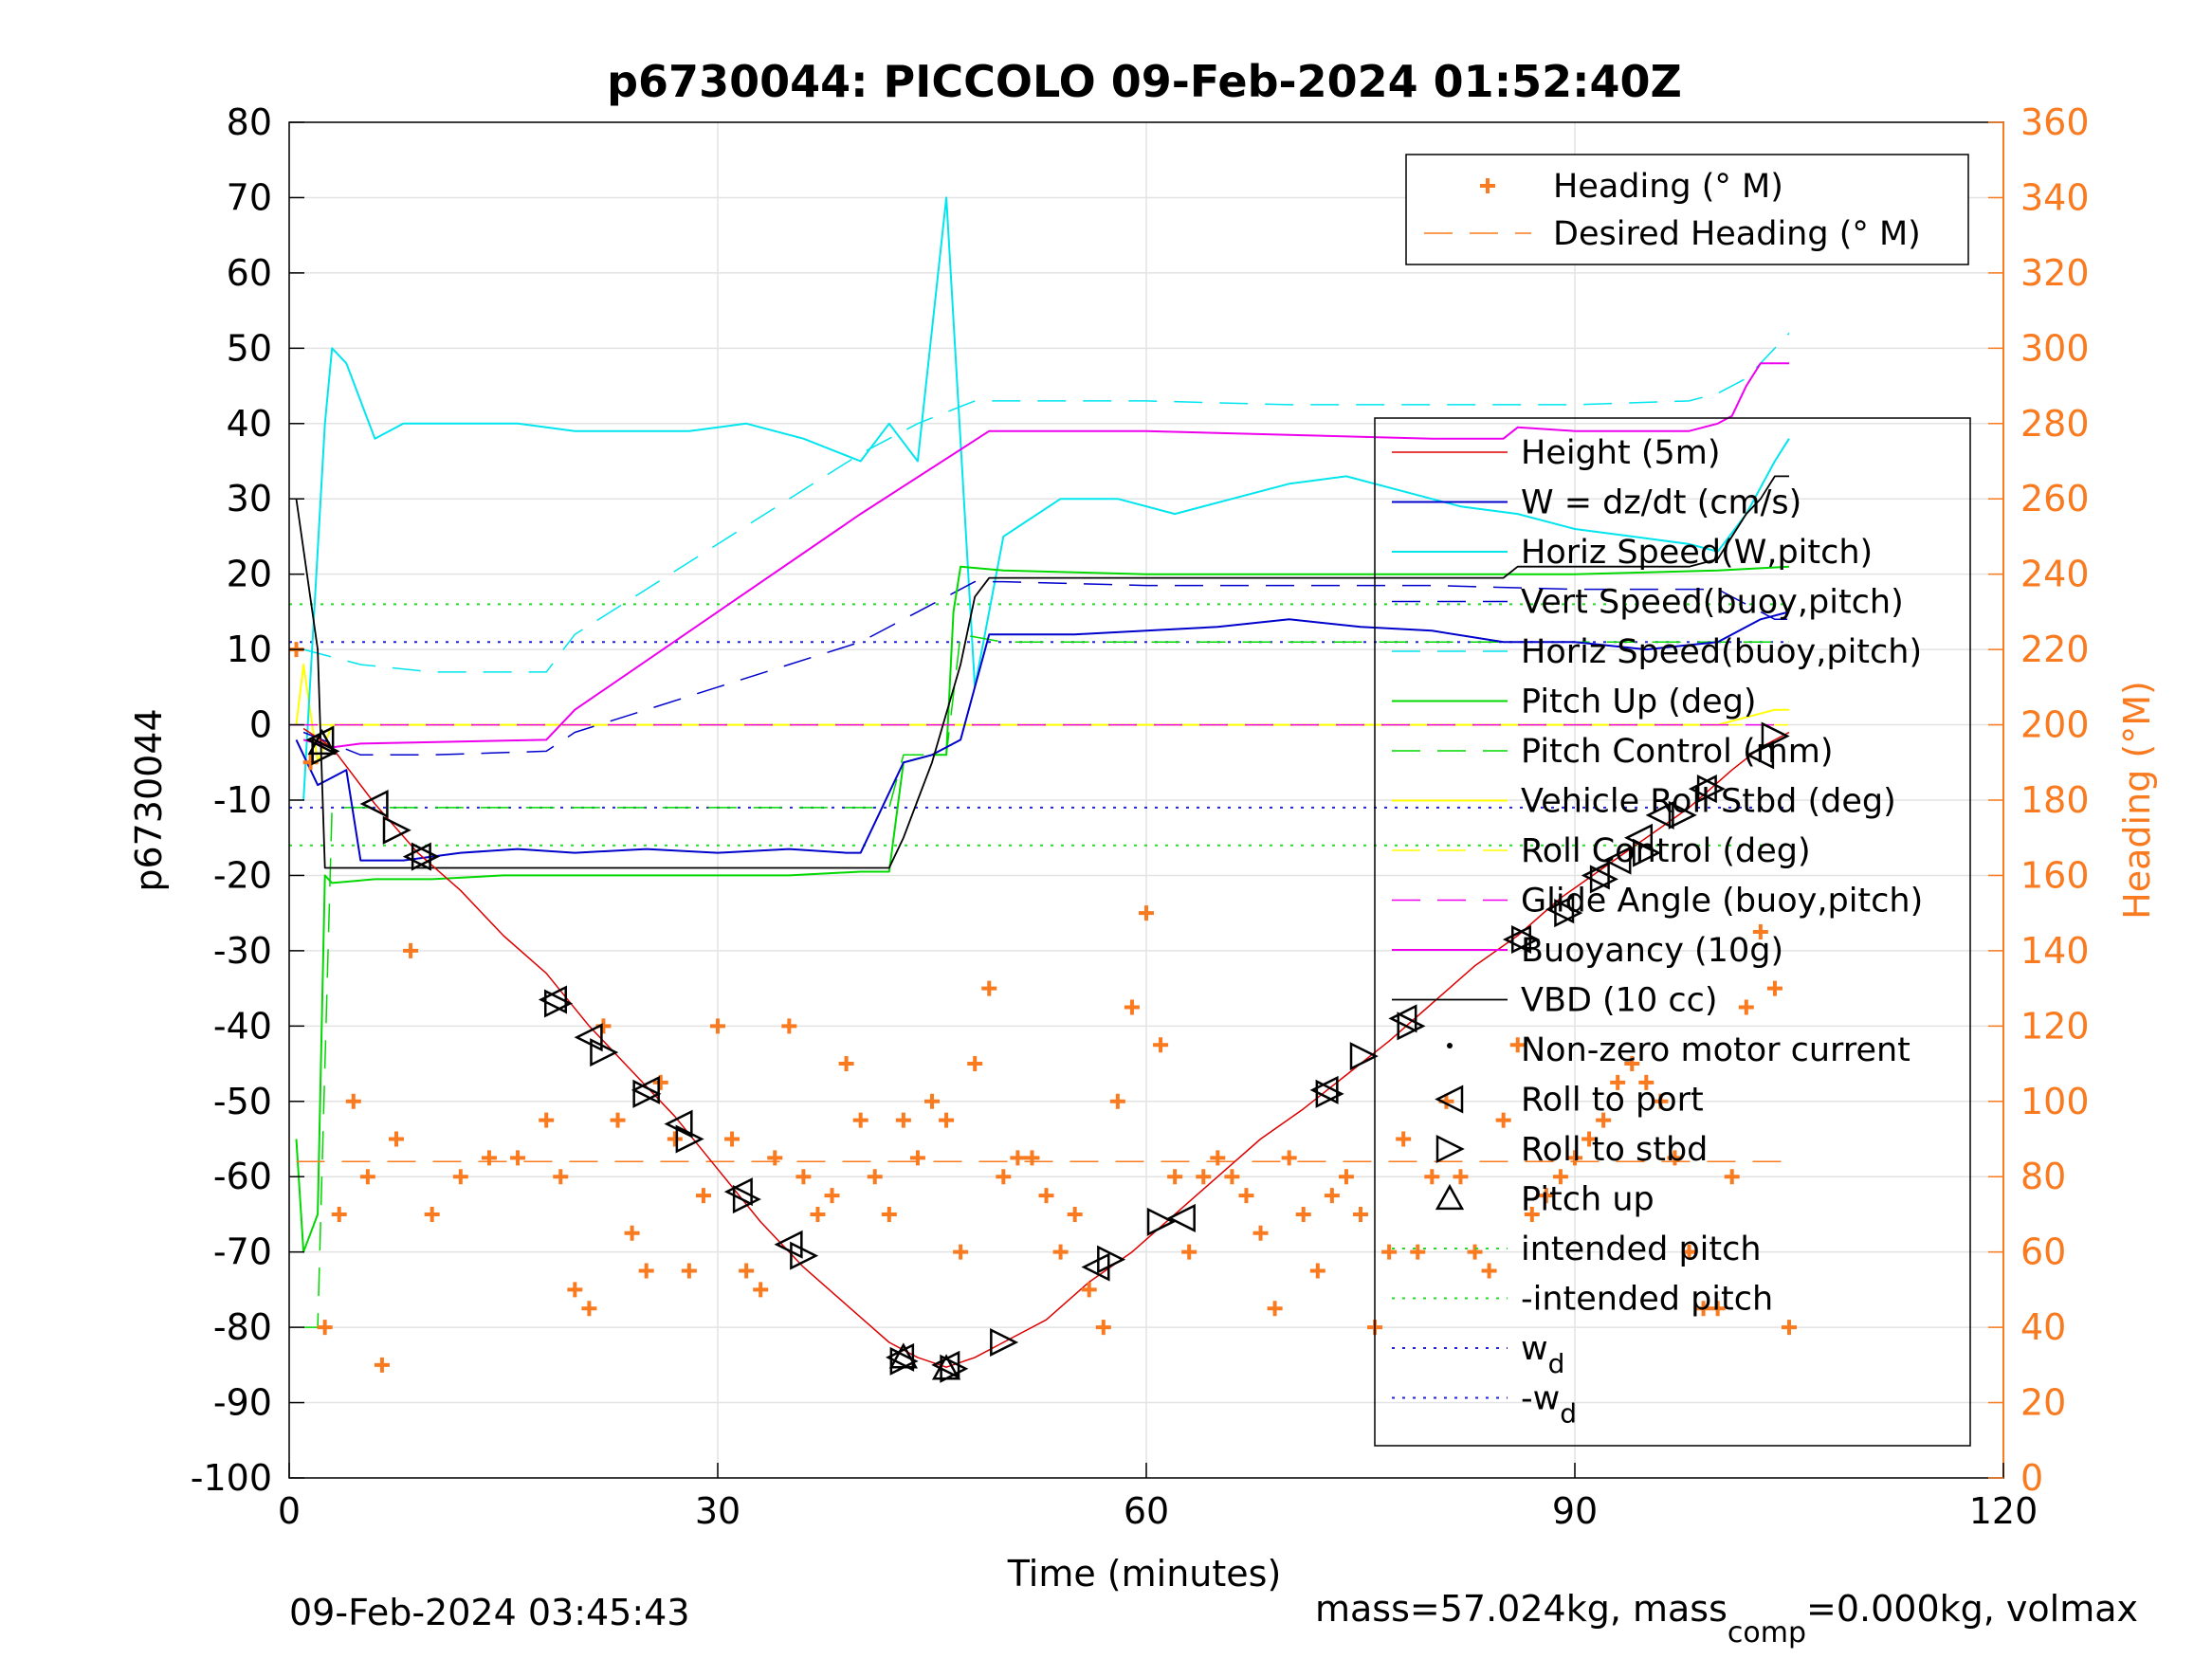 Image resolution: width=2212 pixels, height=1659 pixels. I want to click on y2-tick-label: 240, so click(2055, 574).